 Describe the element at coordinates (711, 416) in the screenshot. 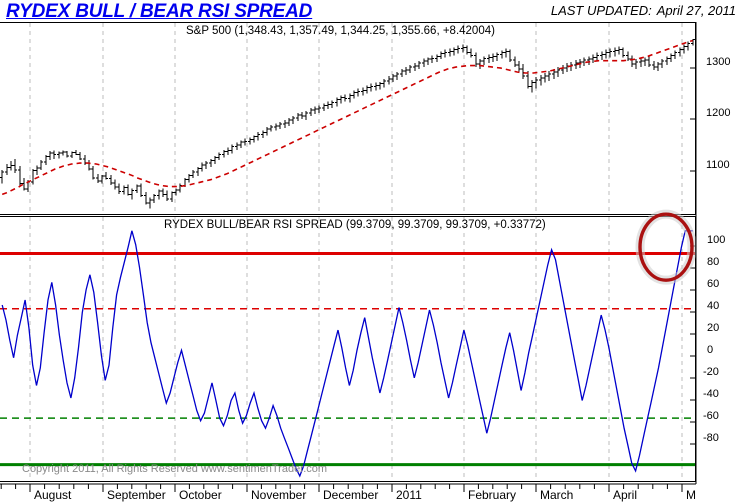

I see `rydex-y-tick: -60` at that location.